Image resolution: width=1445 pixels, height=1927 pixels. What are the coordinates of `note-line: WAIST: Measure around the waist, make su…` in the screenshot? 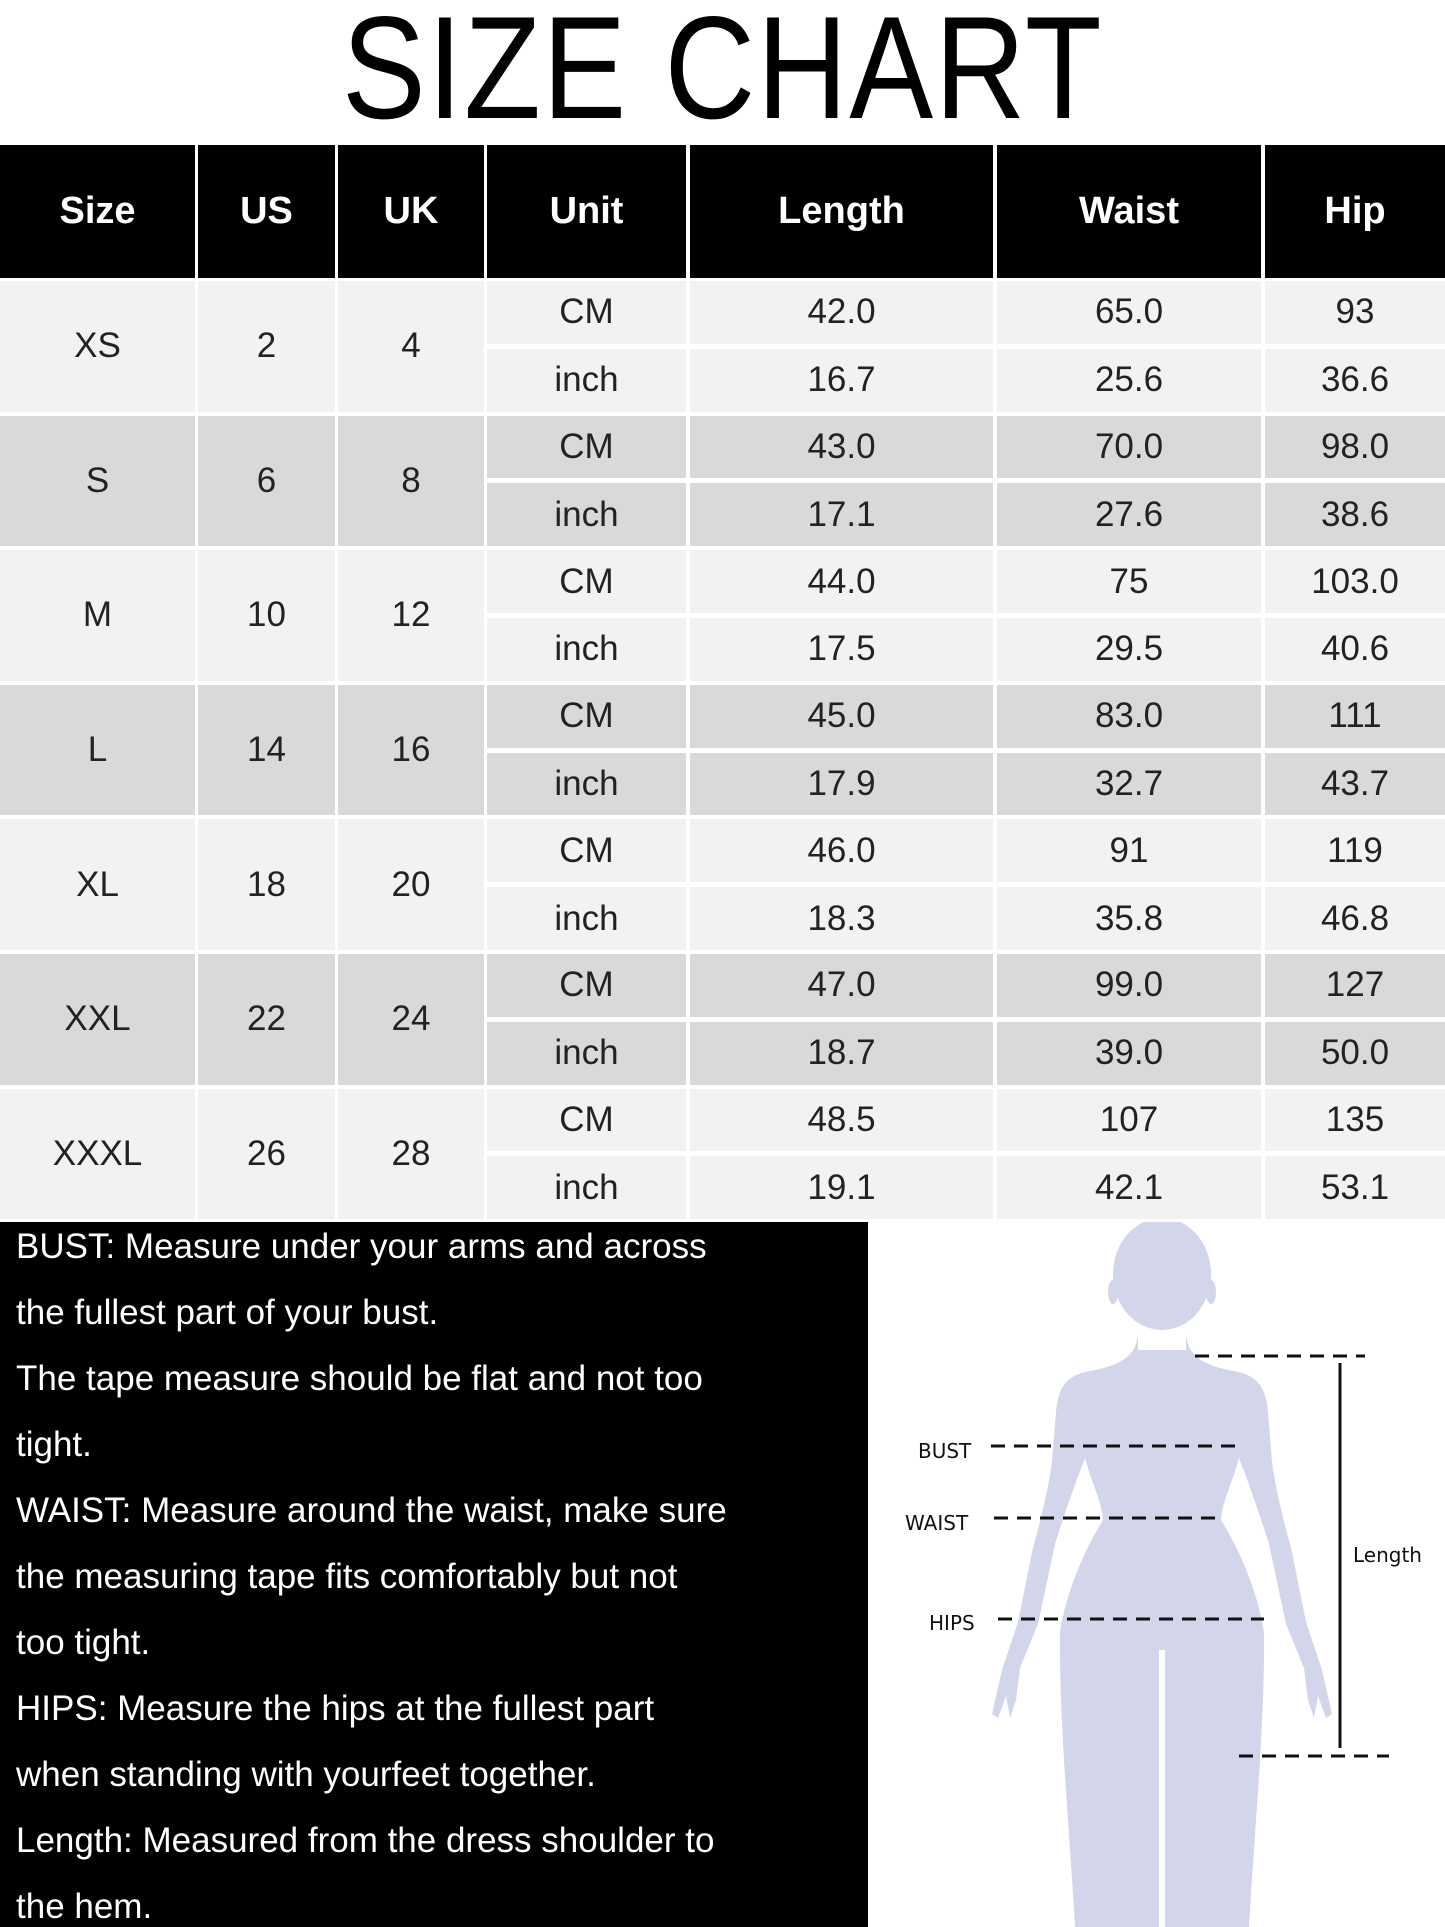 It's located at (371, 1510).